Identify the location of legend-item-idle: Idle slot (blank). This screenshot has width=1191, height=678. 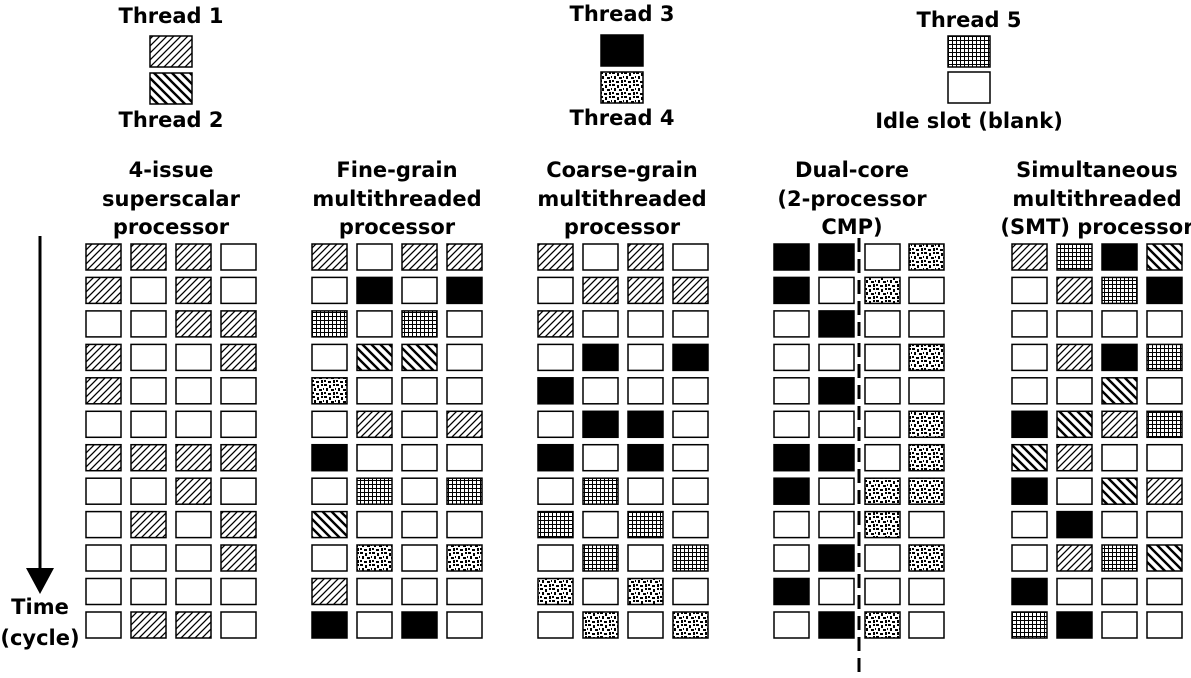
(969, 102).